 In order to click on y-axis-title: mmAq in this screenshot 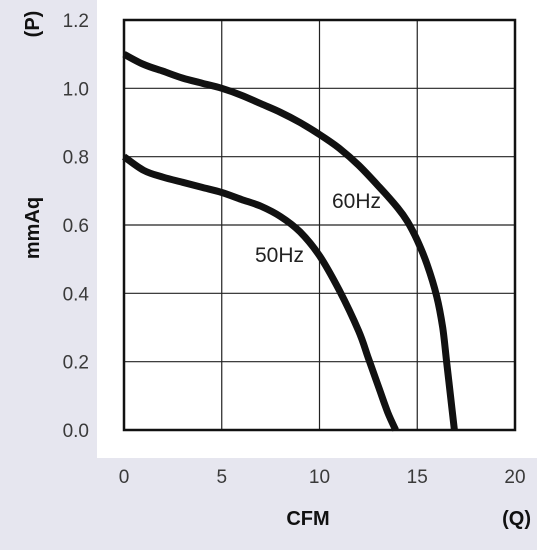, I will do `click(33, 228)`.